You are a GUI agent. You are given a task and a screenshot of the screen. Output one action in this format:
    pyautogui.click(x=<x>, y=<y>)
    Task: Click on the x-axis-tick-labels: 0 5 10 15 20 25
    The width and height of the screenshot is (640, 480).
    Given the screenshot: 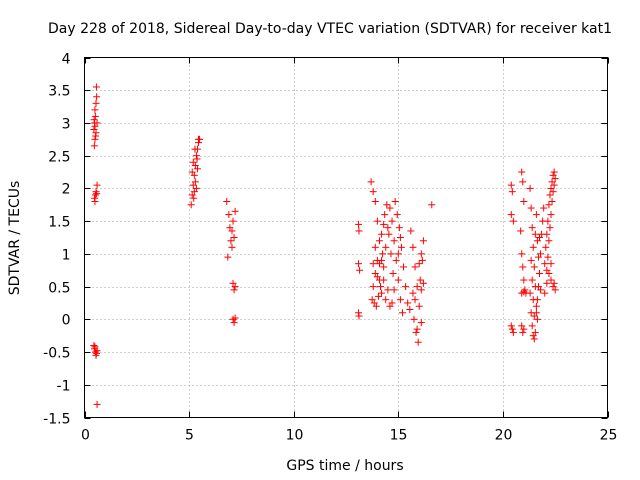 What is the action you would take?
    pyautogui.click(x=349, y=436)
    